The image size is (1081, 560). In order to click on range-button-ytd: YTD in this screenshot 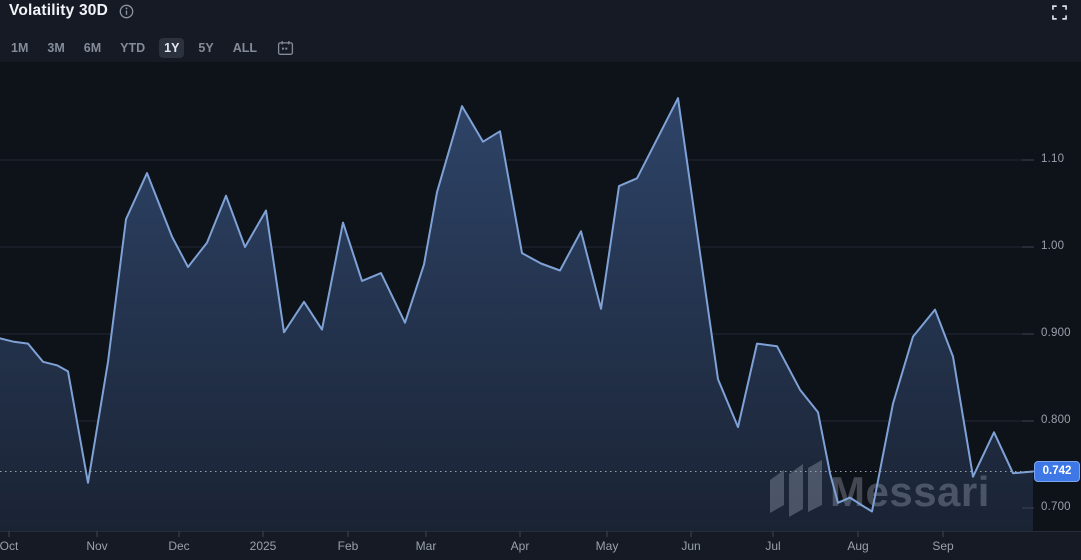, I will do `click(133, 48)`.